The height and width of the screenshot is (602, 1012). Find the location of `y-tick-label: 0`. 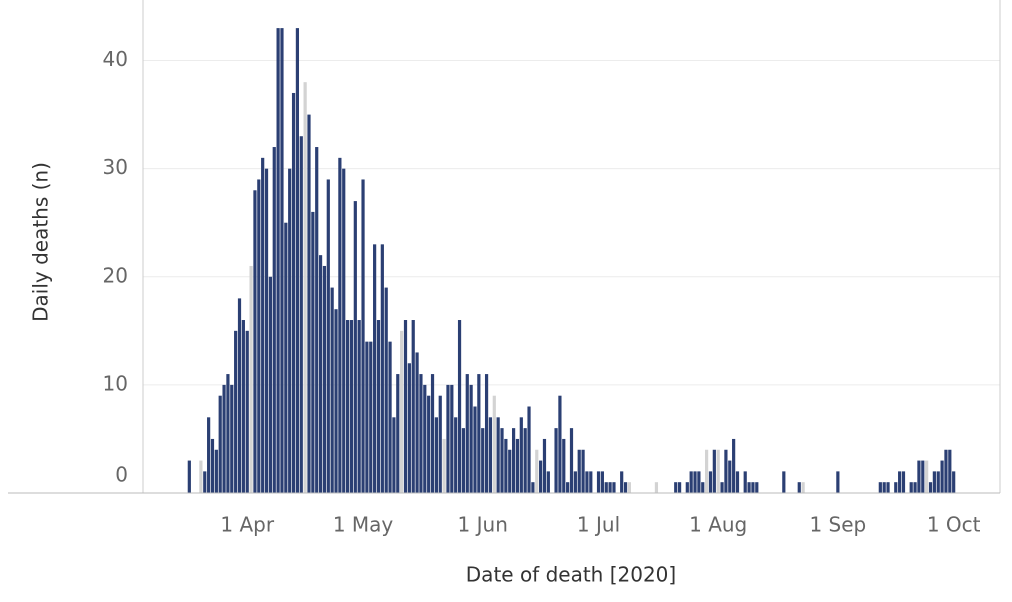

y-tick-label: 0 is located at coordinates (121, 475).